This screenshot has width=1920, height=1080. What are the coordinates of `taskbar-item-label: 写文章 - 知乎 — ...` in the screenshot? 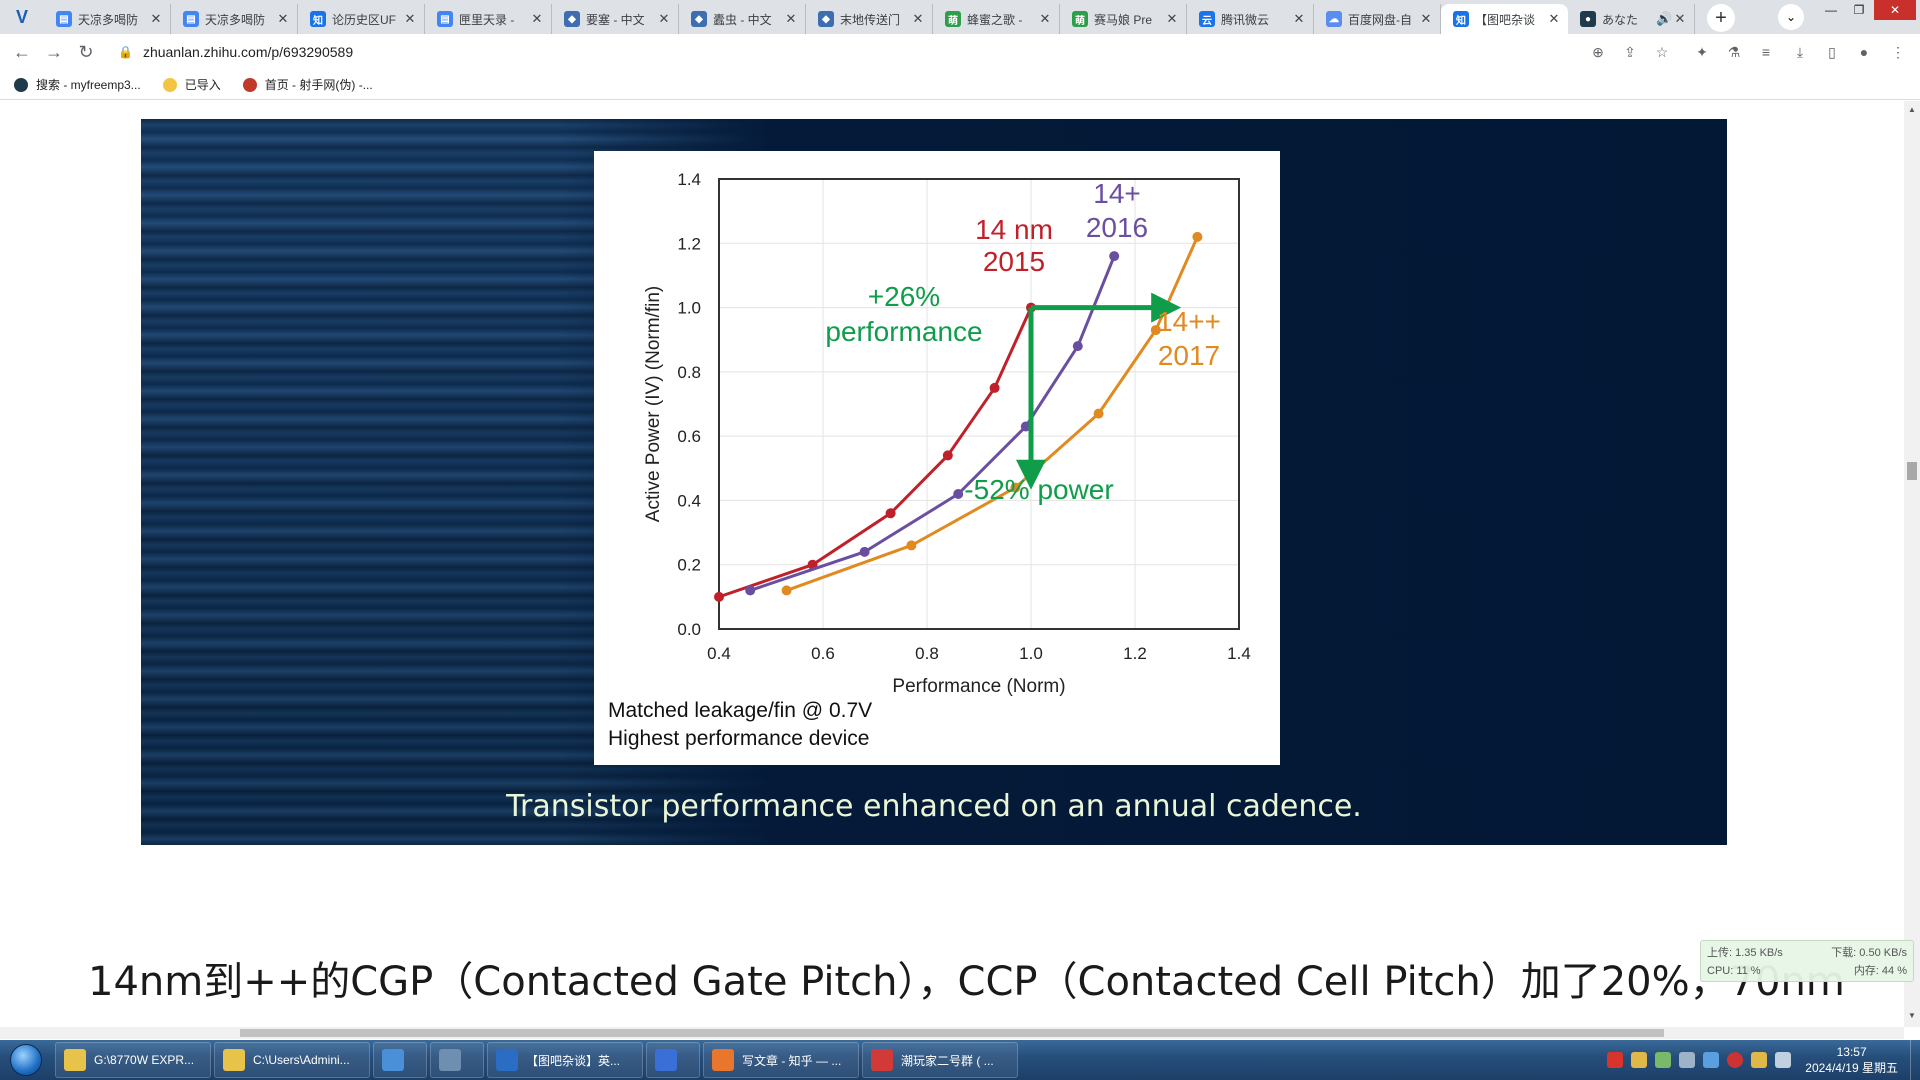 It's located at (792, 1060).